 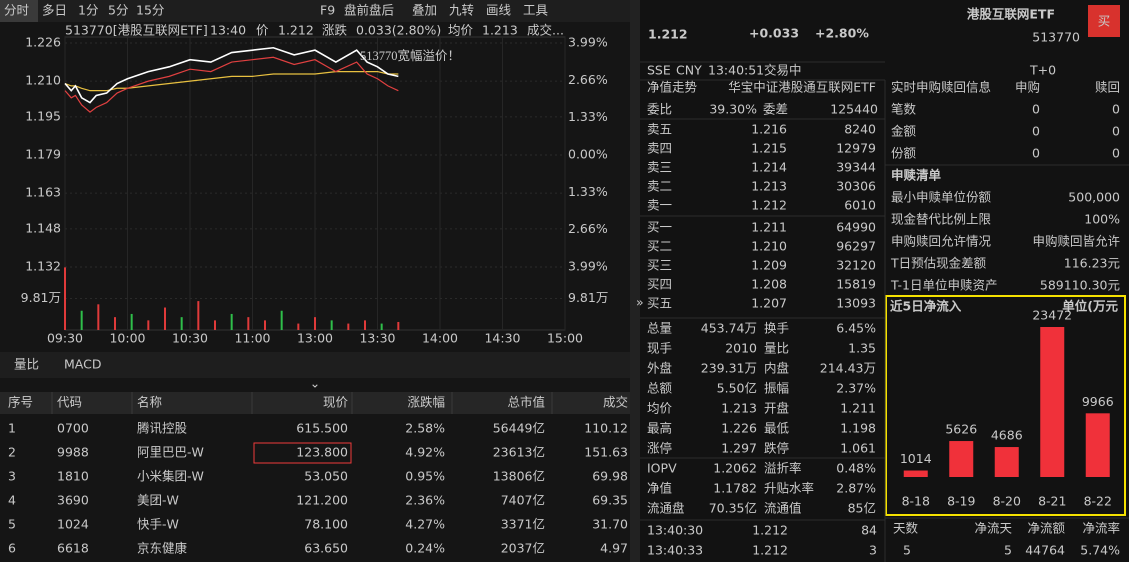 I want to click on quote-field: 13:40, so click(x=228, y=30).